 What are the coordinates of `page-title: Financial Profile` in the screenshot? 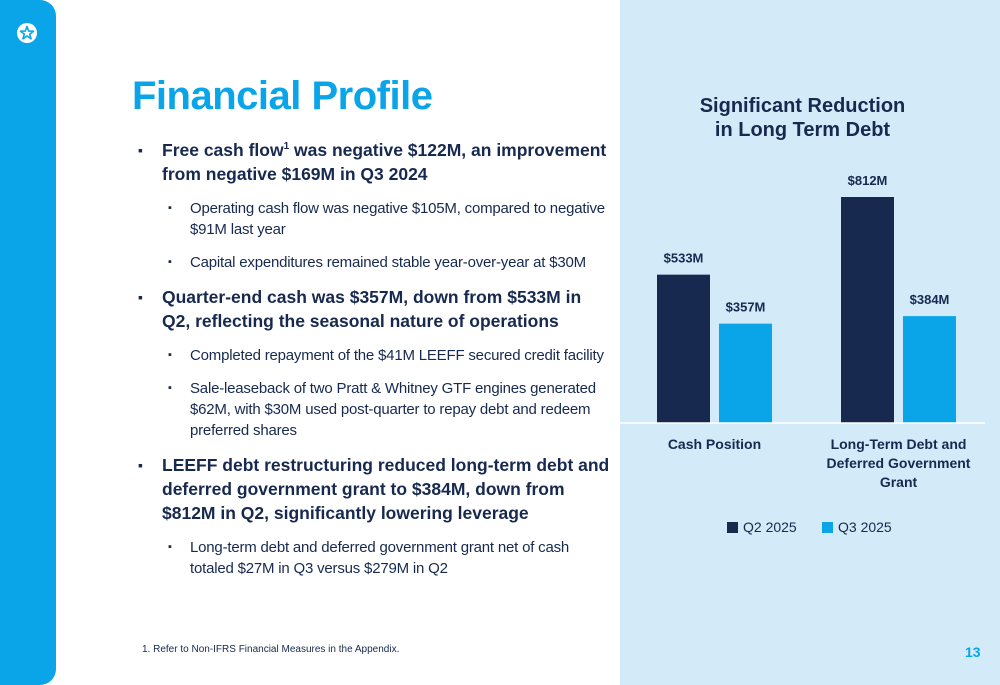 It's located at (282, 96).